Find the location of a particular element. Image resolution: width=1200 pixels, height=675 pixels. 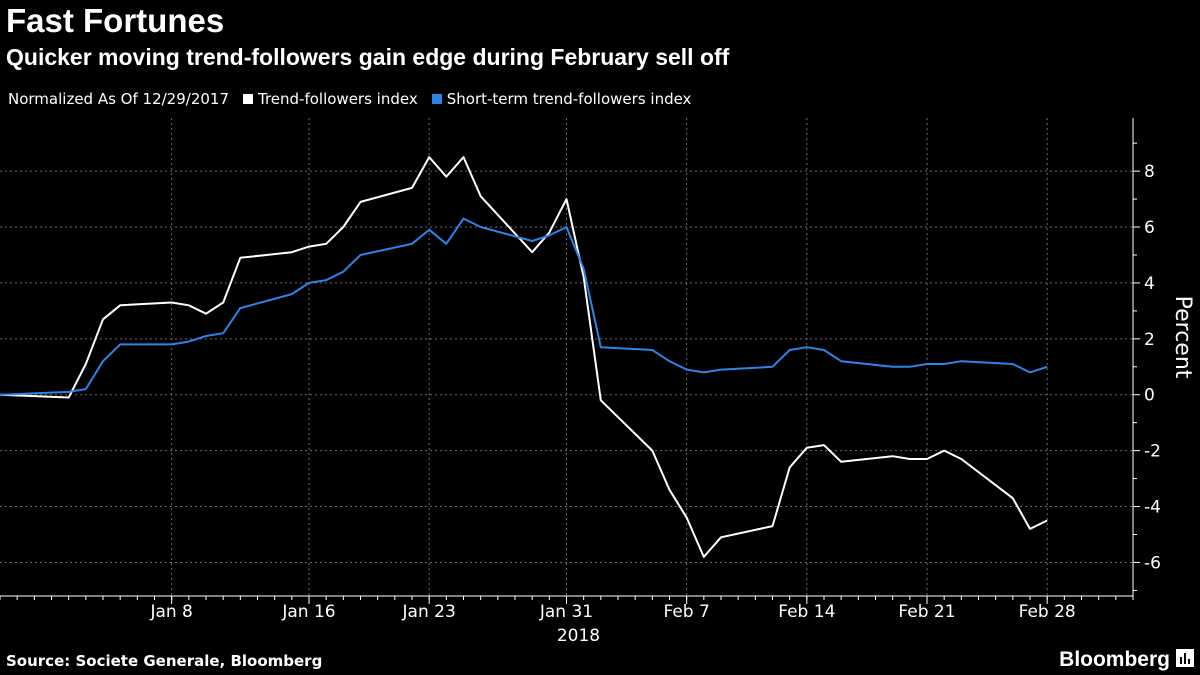

x-year-label: 2018 is located at coordinates (578, 636).